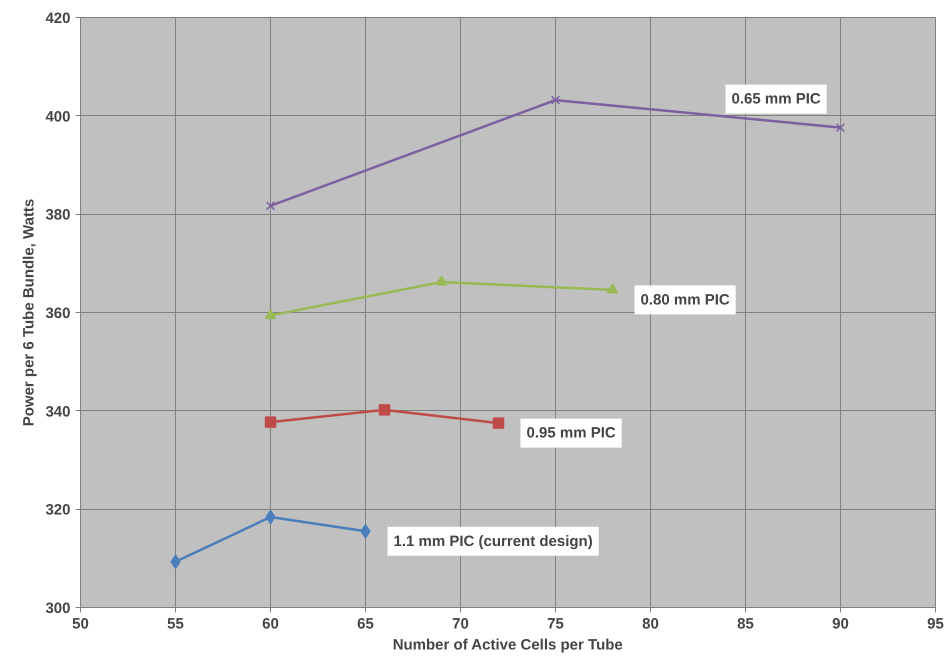 The height and width of the screenshot is (667, 946). What do you see at coordinates (175, 624) in the screenshot?
I see `x-tick-label: 55` at bounding box center [175, 624].